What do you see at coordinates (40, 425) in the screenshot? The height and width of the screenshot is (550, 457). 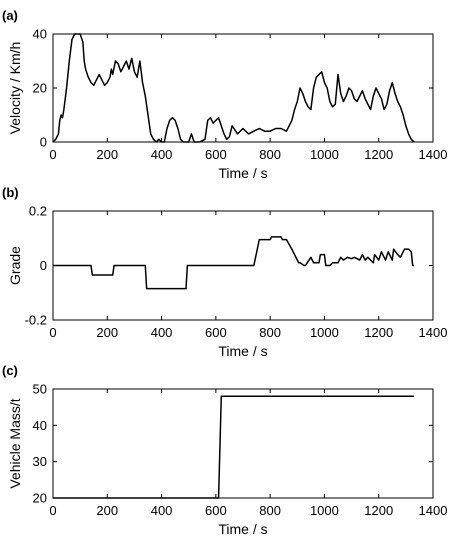 I see `panel-3-ytick-label: 40` at bounding box center [40, 425].